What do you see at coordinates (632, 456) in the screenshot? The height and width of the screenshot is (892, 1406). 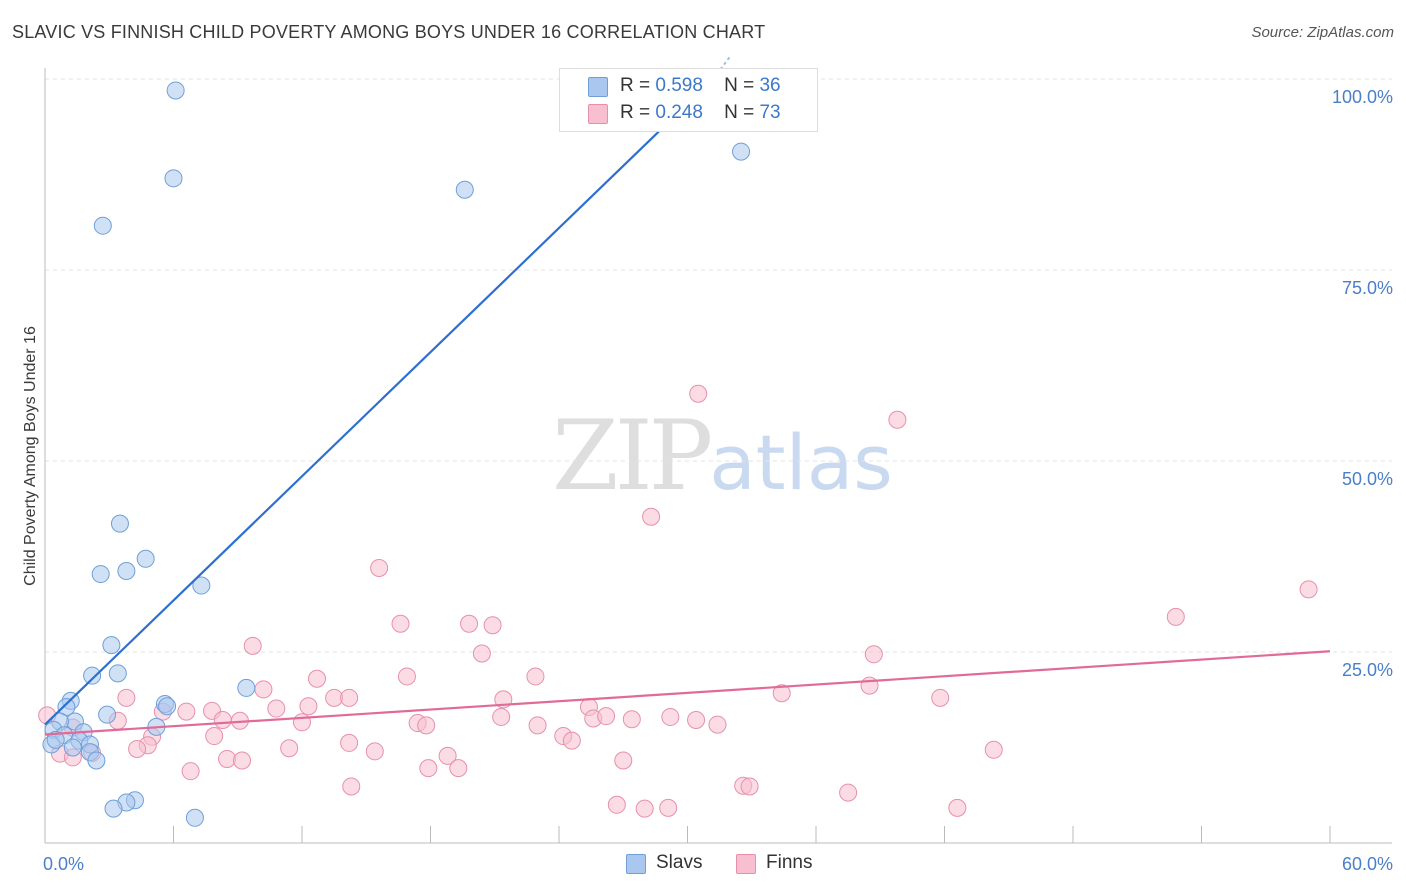 I see `watermark-zip: ZIP` at bounding box center [632, 456].